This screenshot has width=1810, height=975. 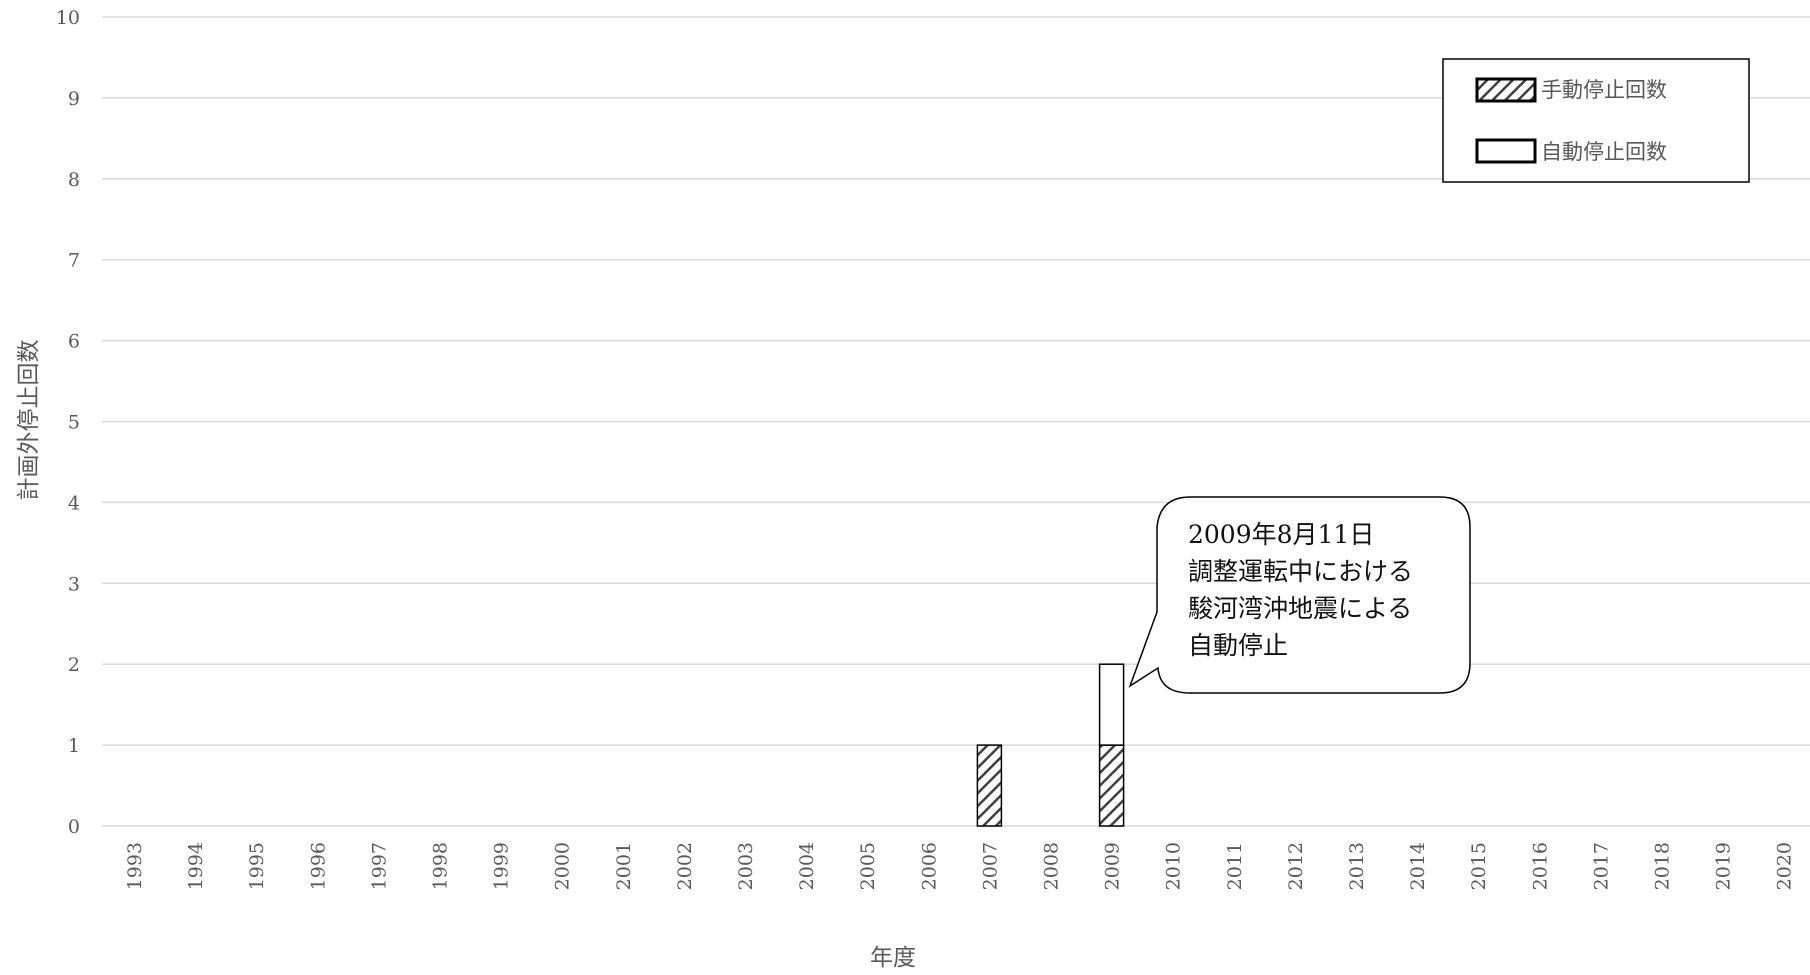 What do you see at coordinates (1300, 571) in the screenshot?
I see `callout-line-2: 調整運転中における` at bounding box center [1300, 571].